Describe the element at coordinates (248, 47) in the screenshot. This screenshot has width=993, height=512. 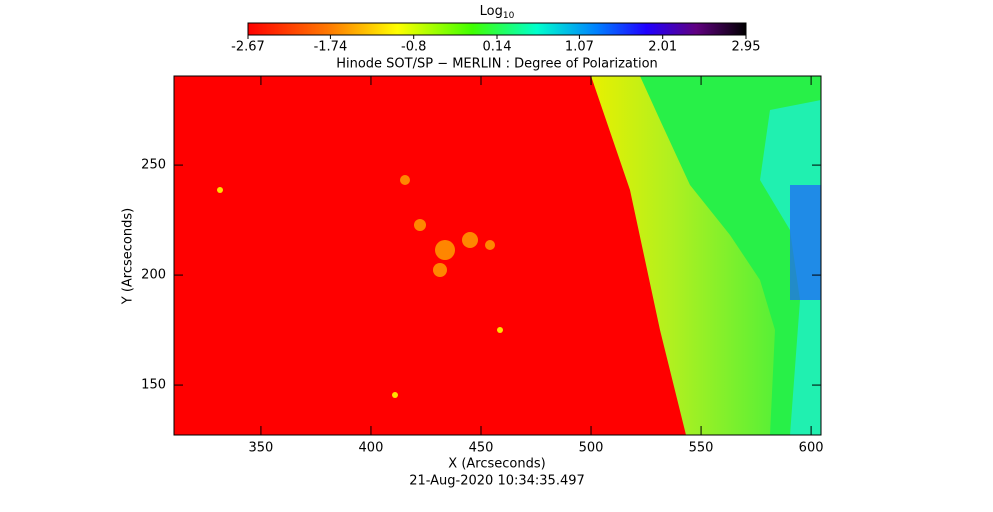
I see `colorbar-tick-label: -2.67` at that location.